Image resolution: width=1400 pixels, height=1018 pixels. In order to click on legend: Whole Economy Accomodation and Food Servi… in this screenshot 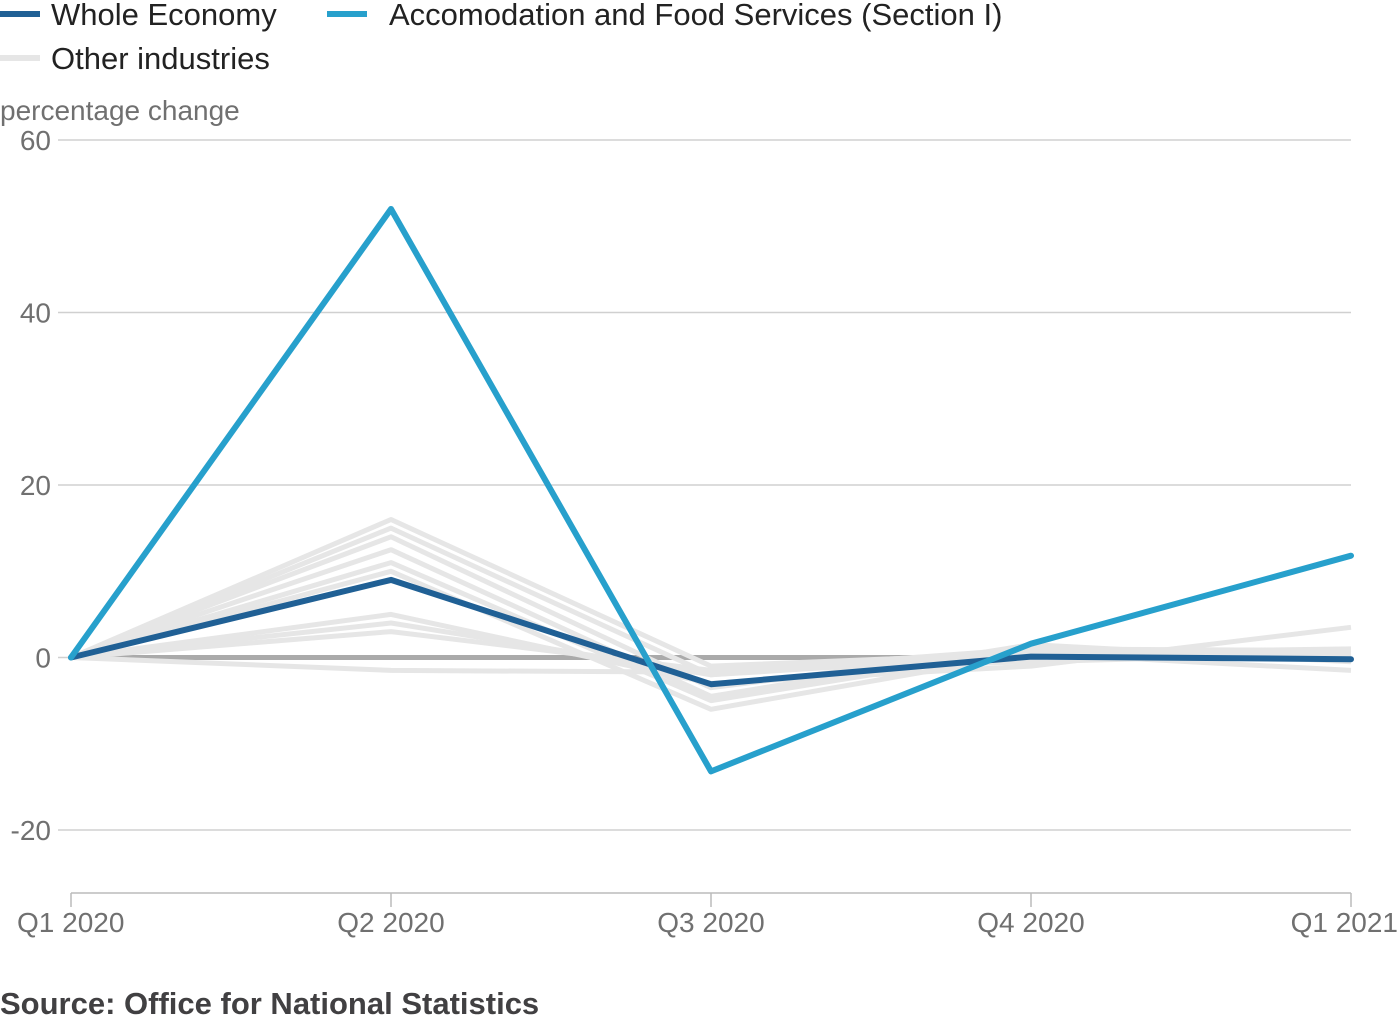, I will do `click(501, 38)`.